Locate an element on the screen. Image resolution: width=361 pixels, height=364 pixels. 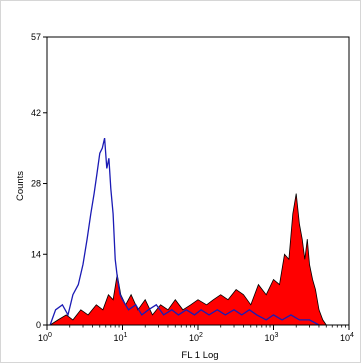
y-tick-label: 14 is located at coordinates (36, 254).